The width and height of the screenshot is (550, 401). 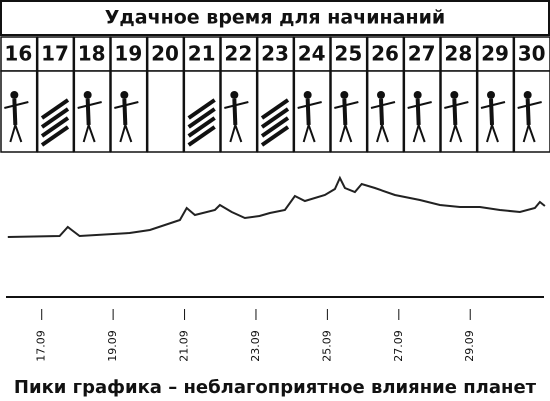 What do you see at coordinates (469, 346) in the screenshot?
I see `x-tick-label: 29.09` at bounding box center [469, 346].